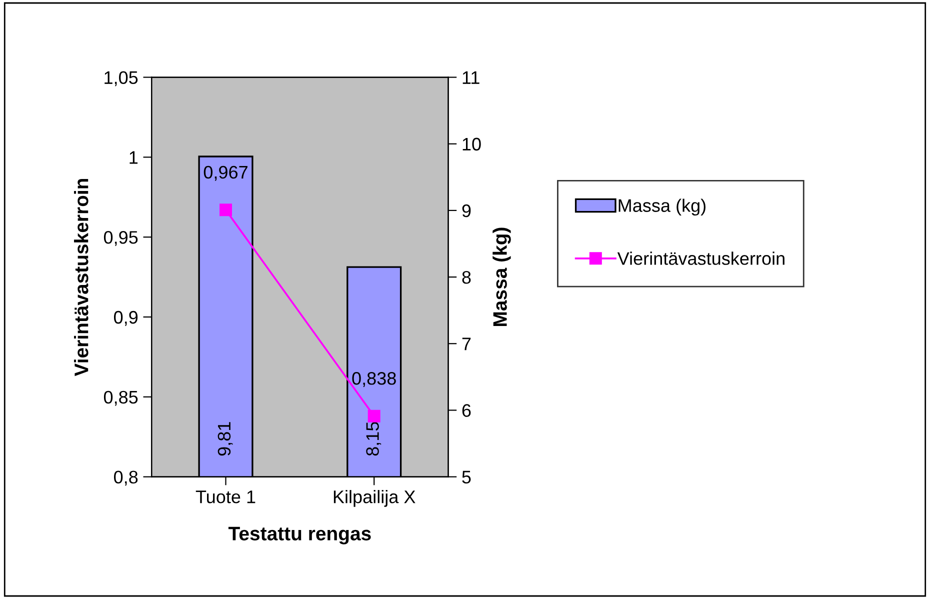 The image size is (930, 599). Describe the element at coordinates (374, 439) in the screenshot. I see `data-label: 8,15` at that location.